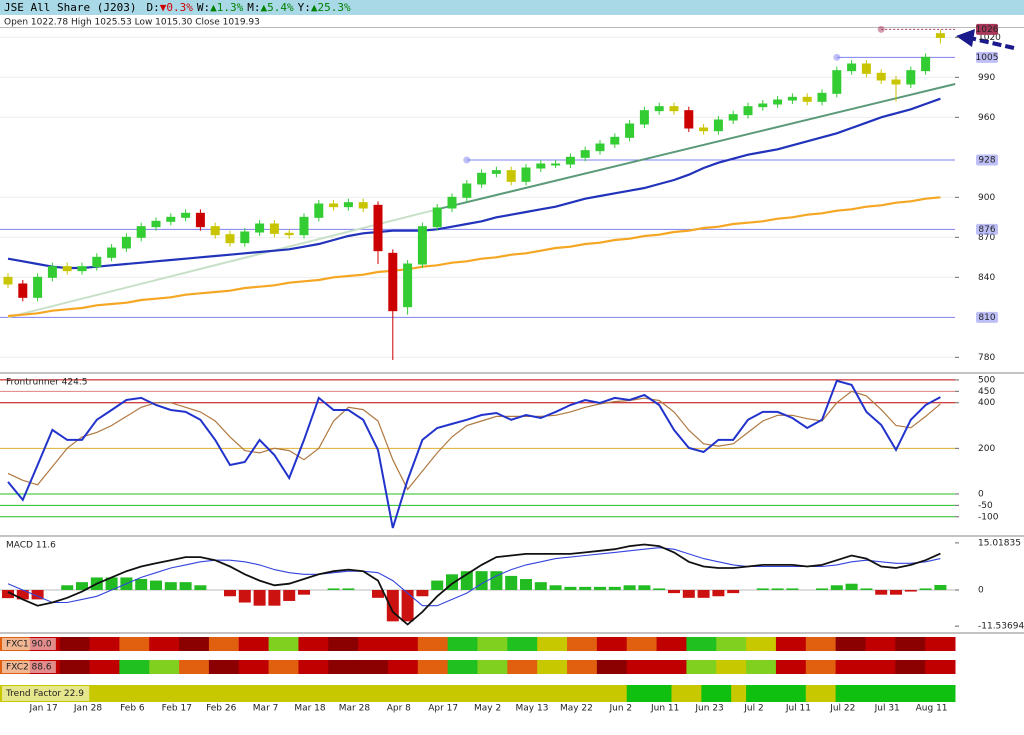  Describe the element at coordinates (70, 7) in the screenshot. I see `header-title: JSE All Share (J203)` at that location.